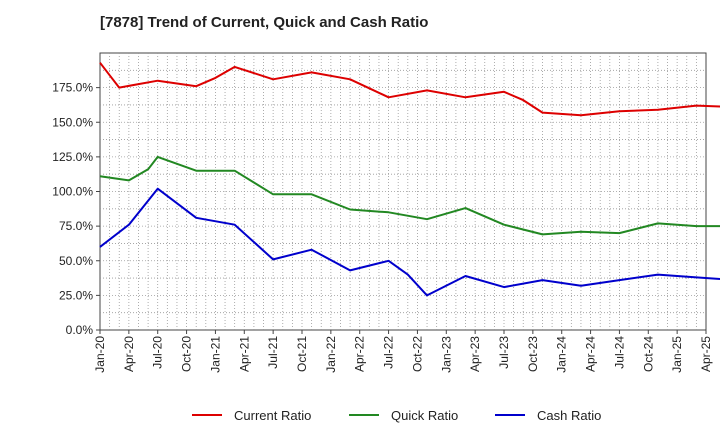 The height and width of the screenshot is (440, 720). Describe the element at coordinates (72, 192) in the screenshot. I see `y-tick-label: 100.0%` at that location.